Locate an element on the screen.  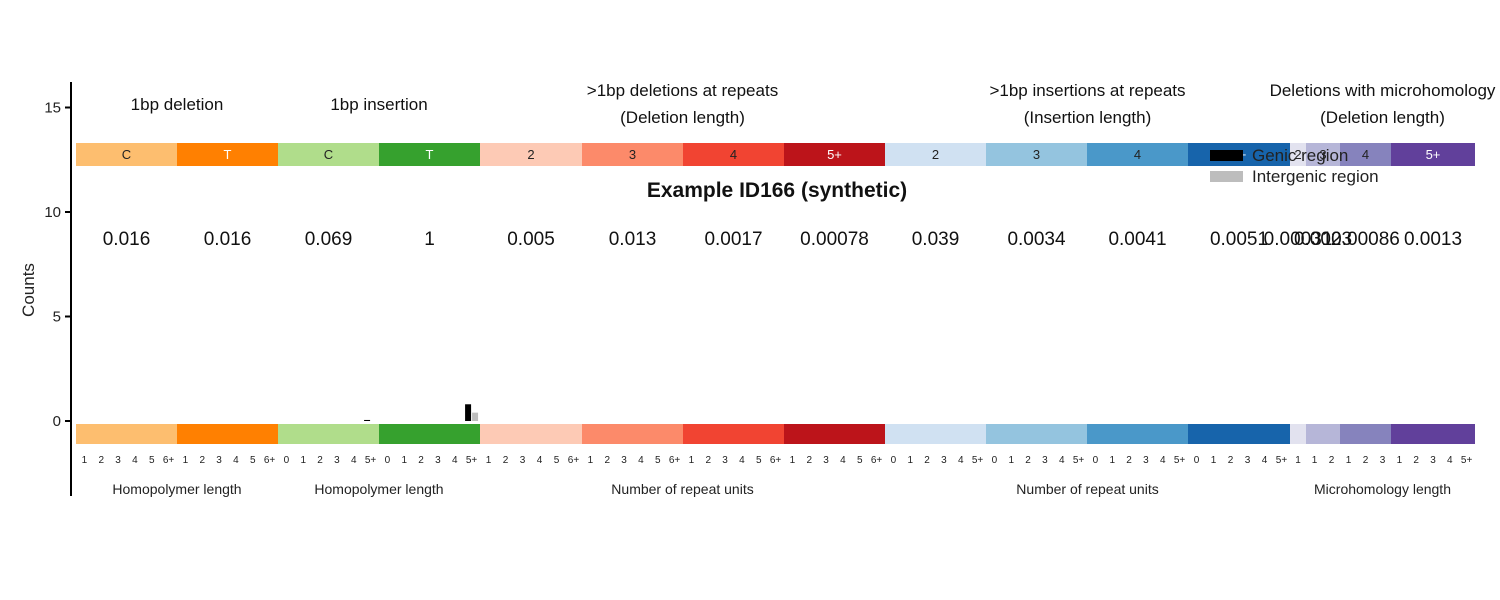
proportion-label: 0.00078 is located at coordinates (834, 239).